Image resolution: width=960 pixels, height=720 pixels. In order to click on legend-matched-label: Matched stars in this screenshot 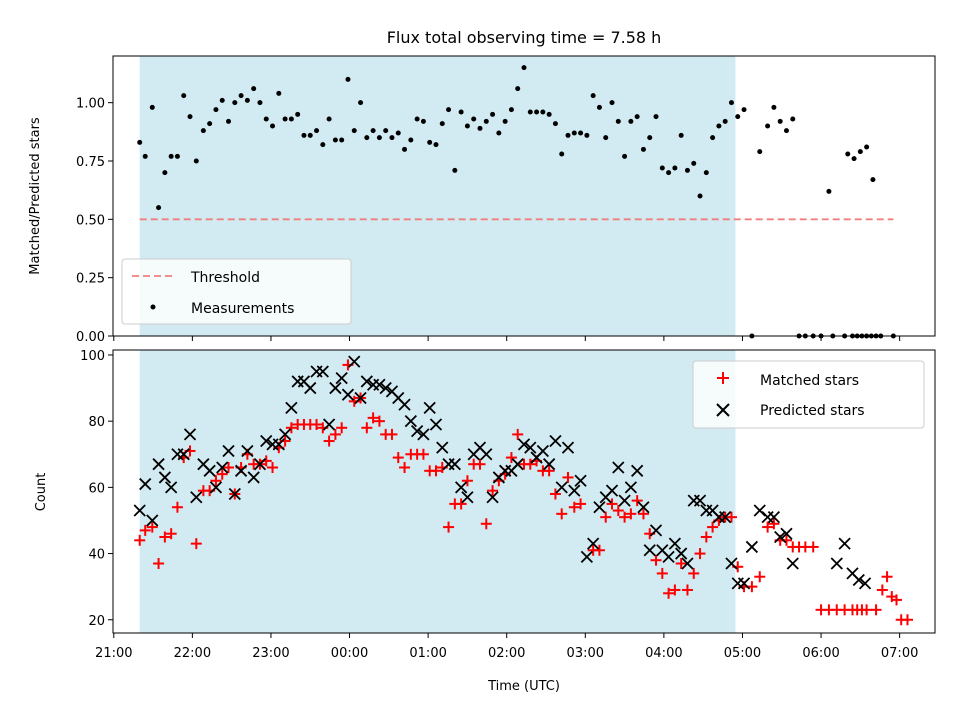, I will do `click(809, 381)`.